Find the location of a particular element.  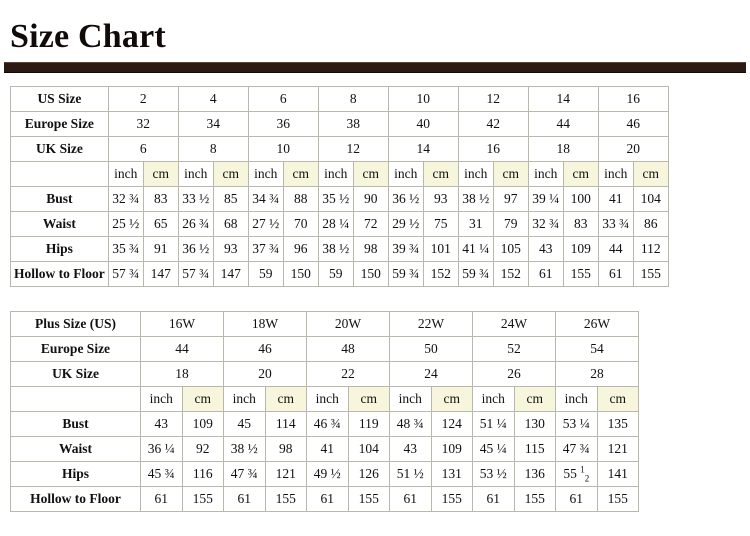

measure-value-cell: 85 is located at coordinates (230, 199).